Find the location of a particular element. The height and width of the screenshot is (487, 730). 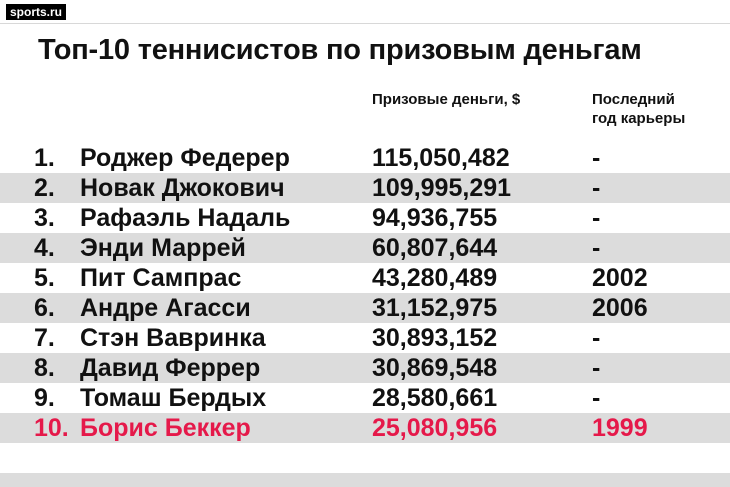

sports-ru-logo: sports.ru is located at coordinates (36, 12).